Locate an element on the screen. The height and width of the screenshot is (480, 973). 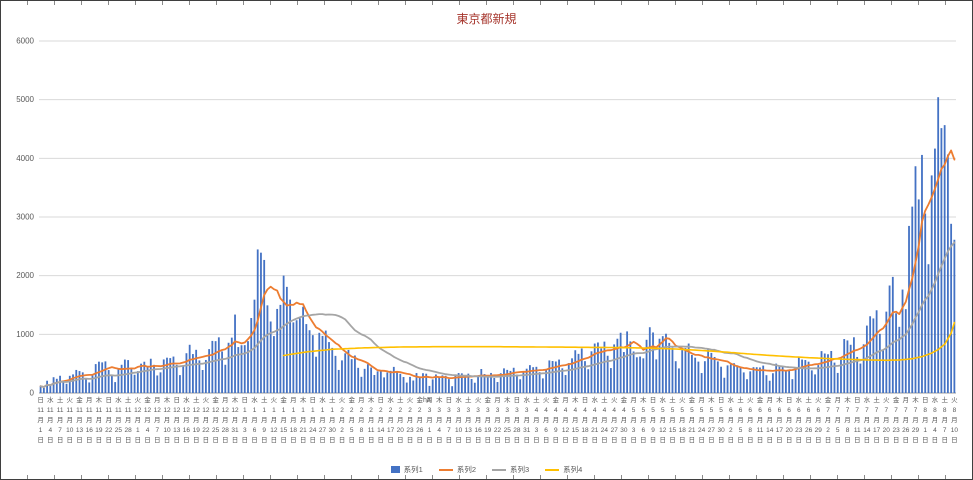
x-tick-label: 木 is located at coordinates (507, 399).